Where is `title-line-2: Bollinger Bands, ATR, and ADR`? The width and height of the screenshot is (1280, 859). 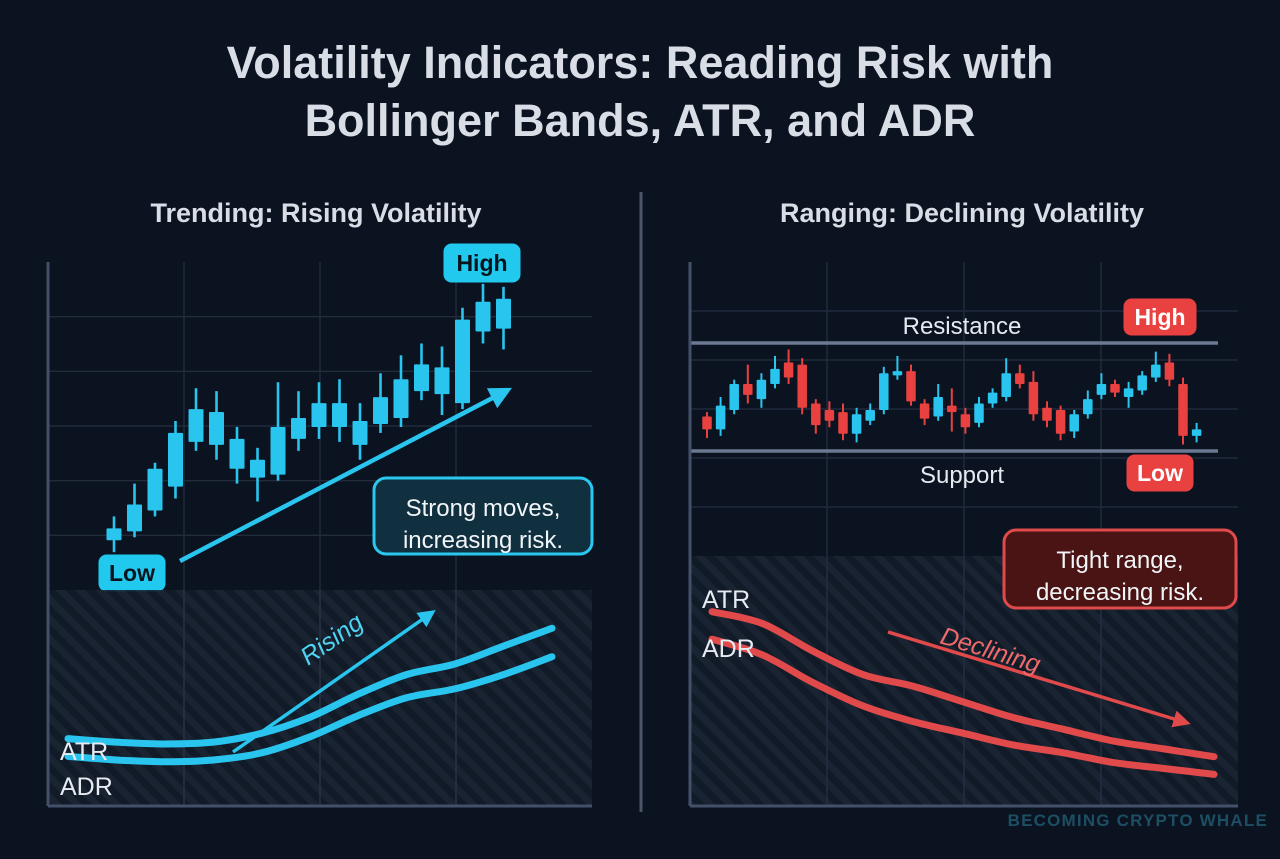 title-line-2: Bollinger Bands, ATR, and ADR is located at coordinates (640, 120).